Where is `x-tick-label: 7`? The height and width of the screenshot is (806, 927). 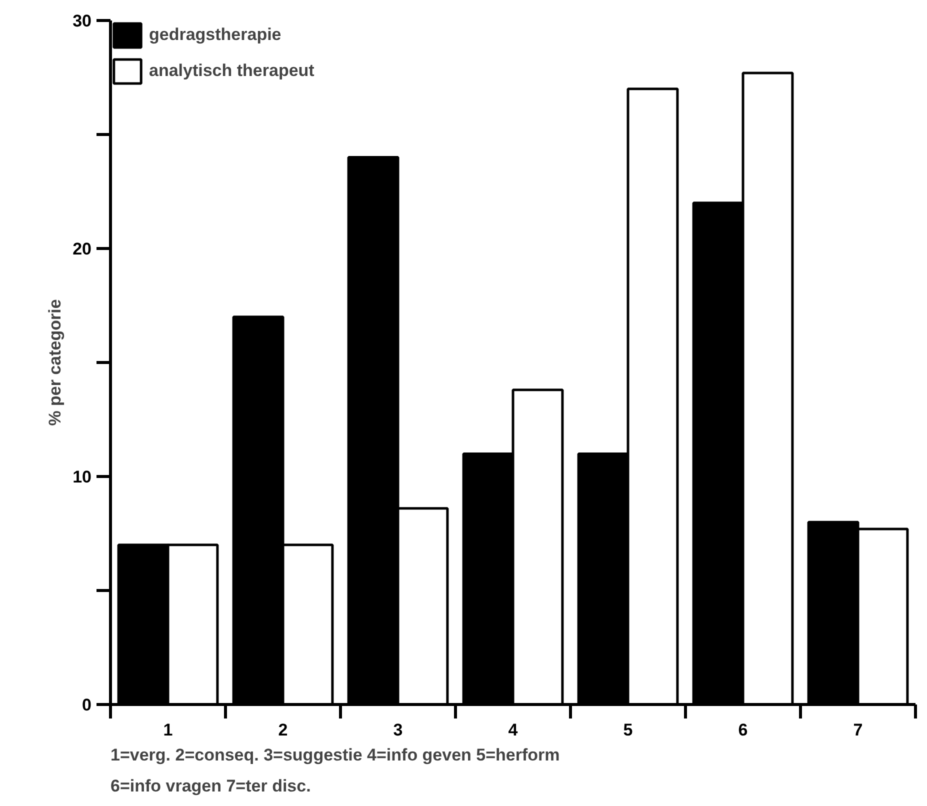 x-tick-label: 7 is located at coordinates (858, 730).